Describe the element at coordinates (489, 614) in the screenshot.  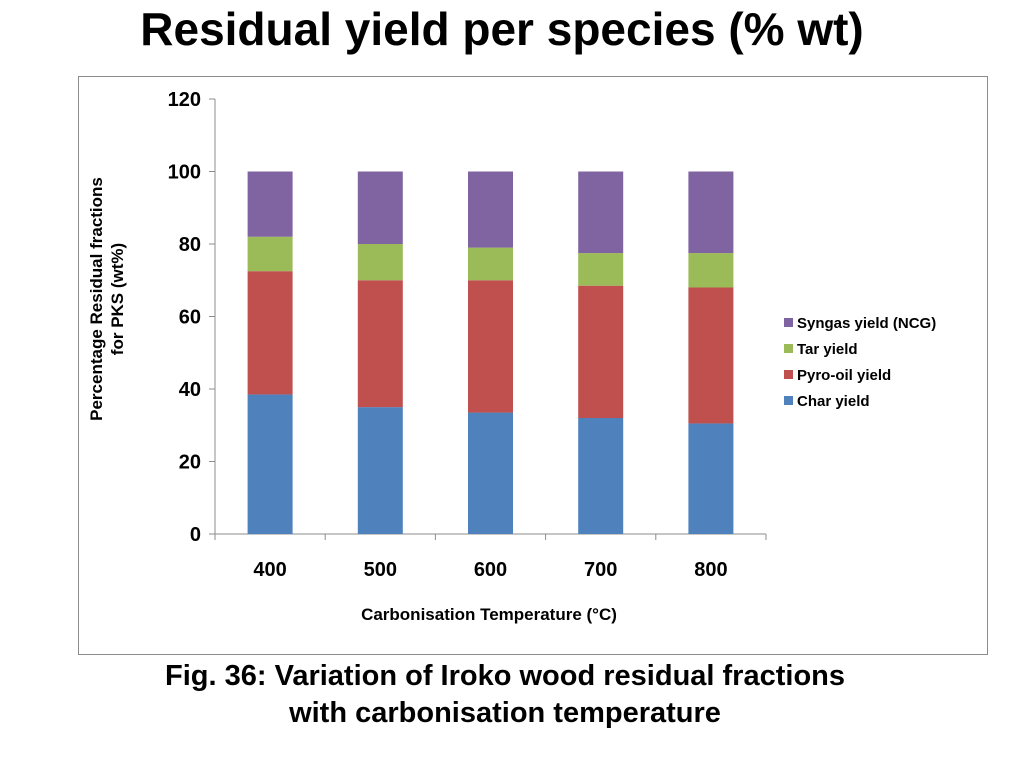
I see `x-axis-title: Carbonisation Temperature (°C)` at that location.